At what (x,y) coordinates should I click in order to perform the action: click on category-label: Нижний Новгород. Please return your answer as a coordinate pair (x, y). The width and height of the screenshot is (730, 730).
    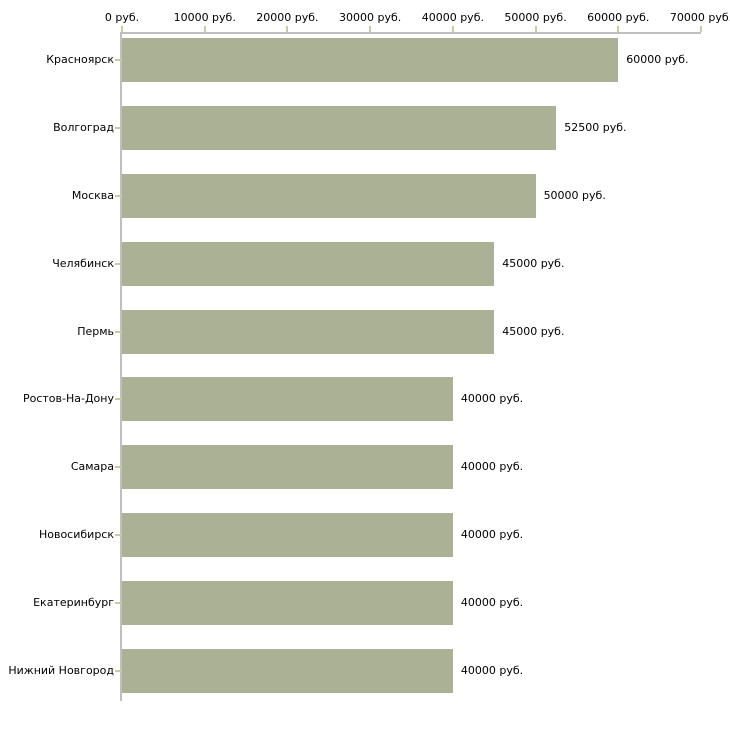
    Looking at the image, I should click on (61, 670).